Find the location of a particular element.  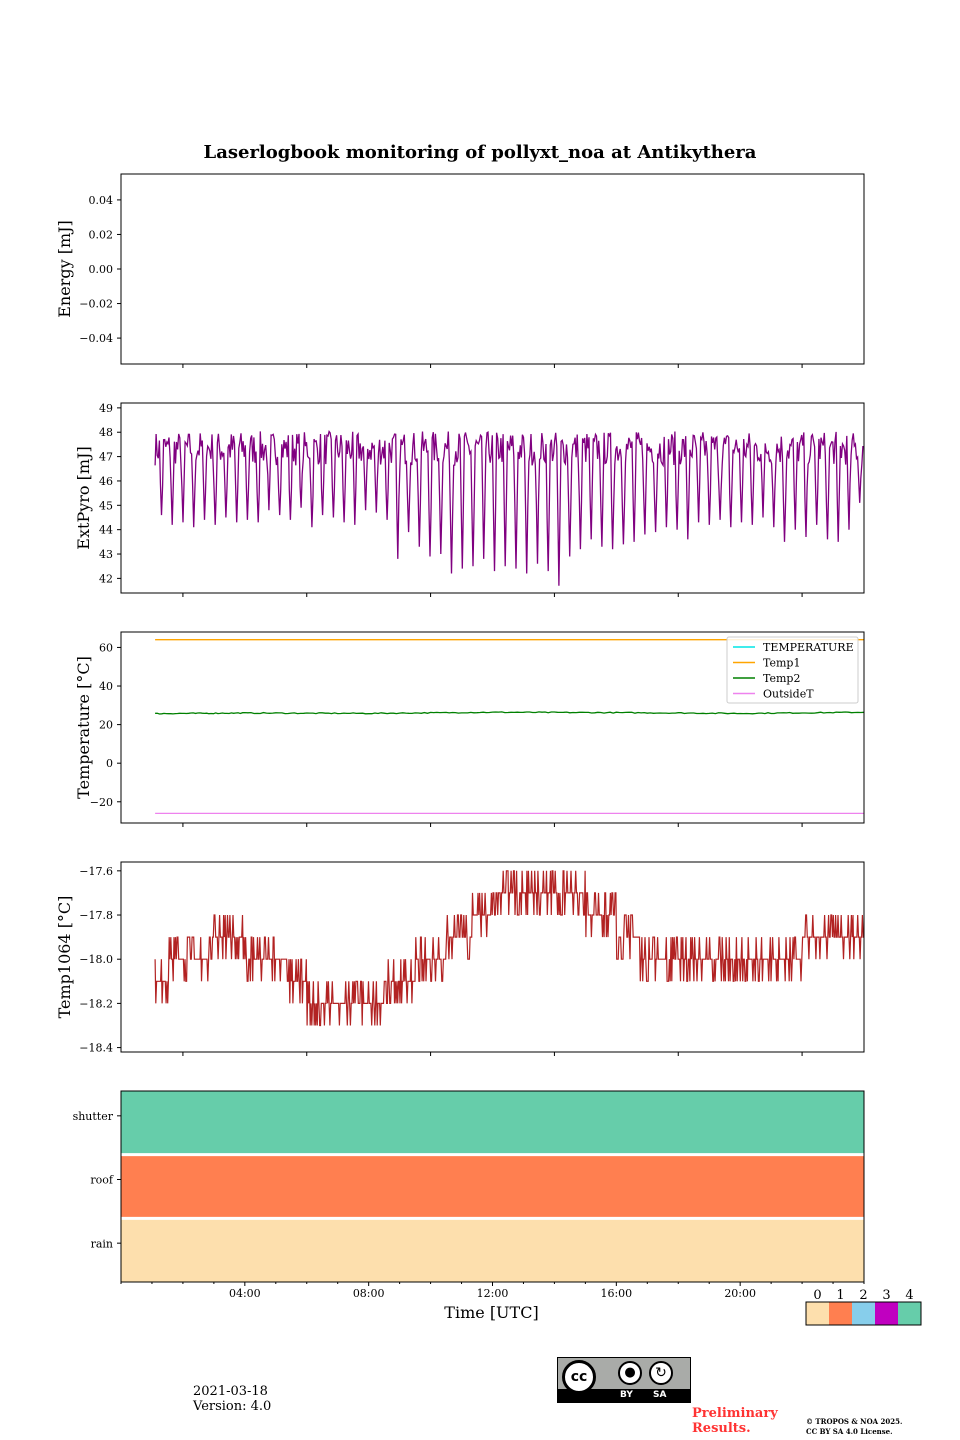

cc-license-badge: cc ● ↻ BY SA is located at coordinates (624, 1380).